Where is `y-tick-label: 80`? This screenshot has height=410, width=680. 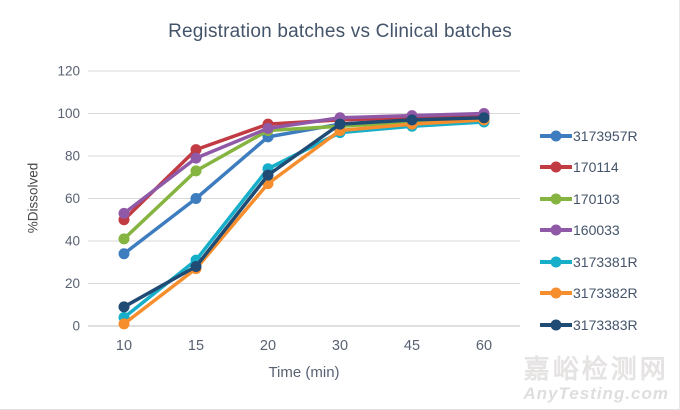 y-tick-label: 80 is located at coordinates (72, 156).